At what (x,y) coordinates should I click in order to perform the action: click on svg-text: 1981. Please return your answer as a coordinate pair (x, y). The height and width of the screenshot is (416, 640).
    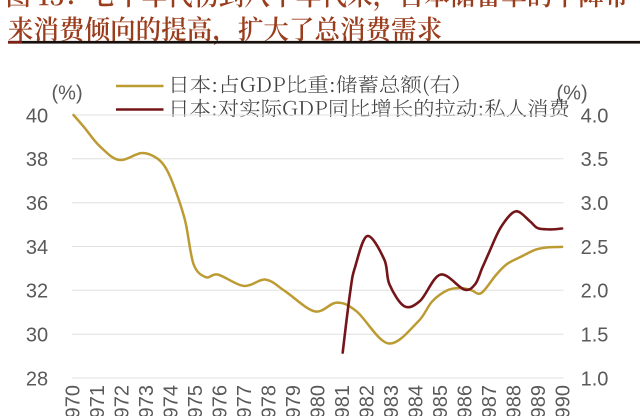
    Looking at the image, I should click on (343, 400).